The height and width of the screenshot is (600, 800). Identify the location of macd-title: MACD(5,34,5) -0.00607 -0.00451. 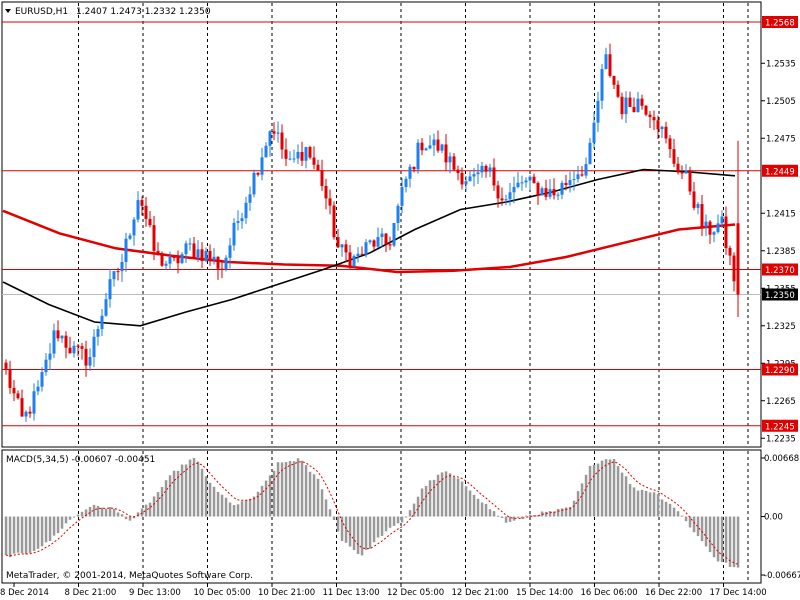
(80, 460).